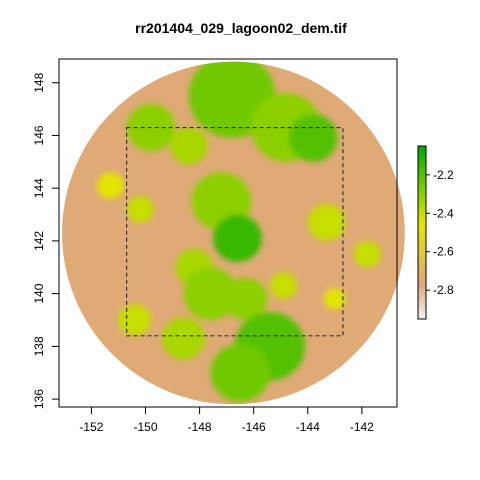  What do you see at coordinates (39, 188) in the screenshot?
I see `y-tick-label: 144` at bounding box center [39, 188].